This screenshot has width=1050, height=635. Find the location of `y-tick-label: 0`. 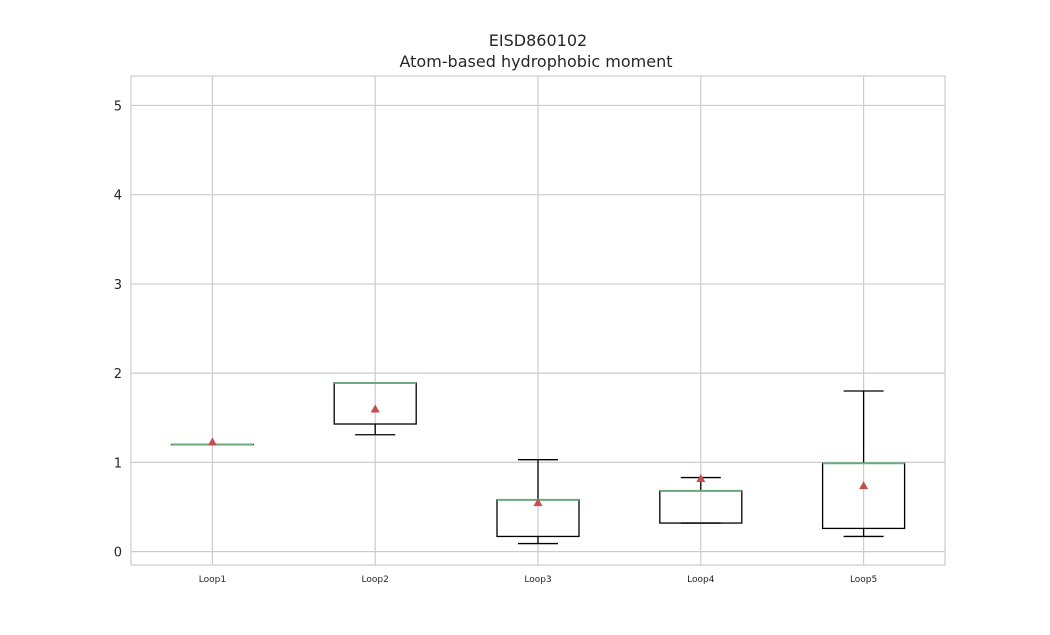

y-tick-label: 0 is located at coordinates (118, 553).